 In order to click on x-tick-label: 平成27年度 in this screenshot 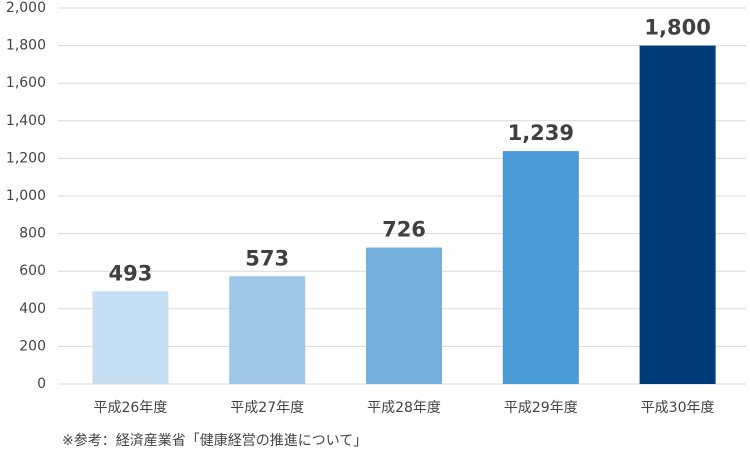, I will do `click(267, 408)`.